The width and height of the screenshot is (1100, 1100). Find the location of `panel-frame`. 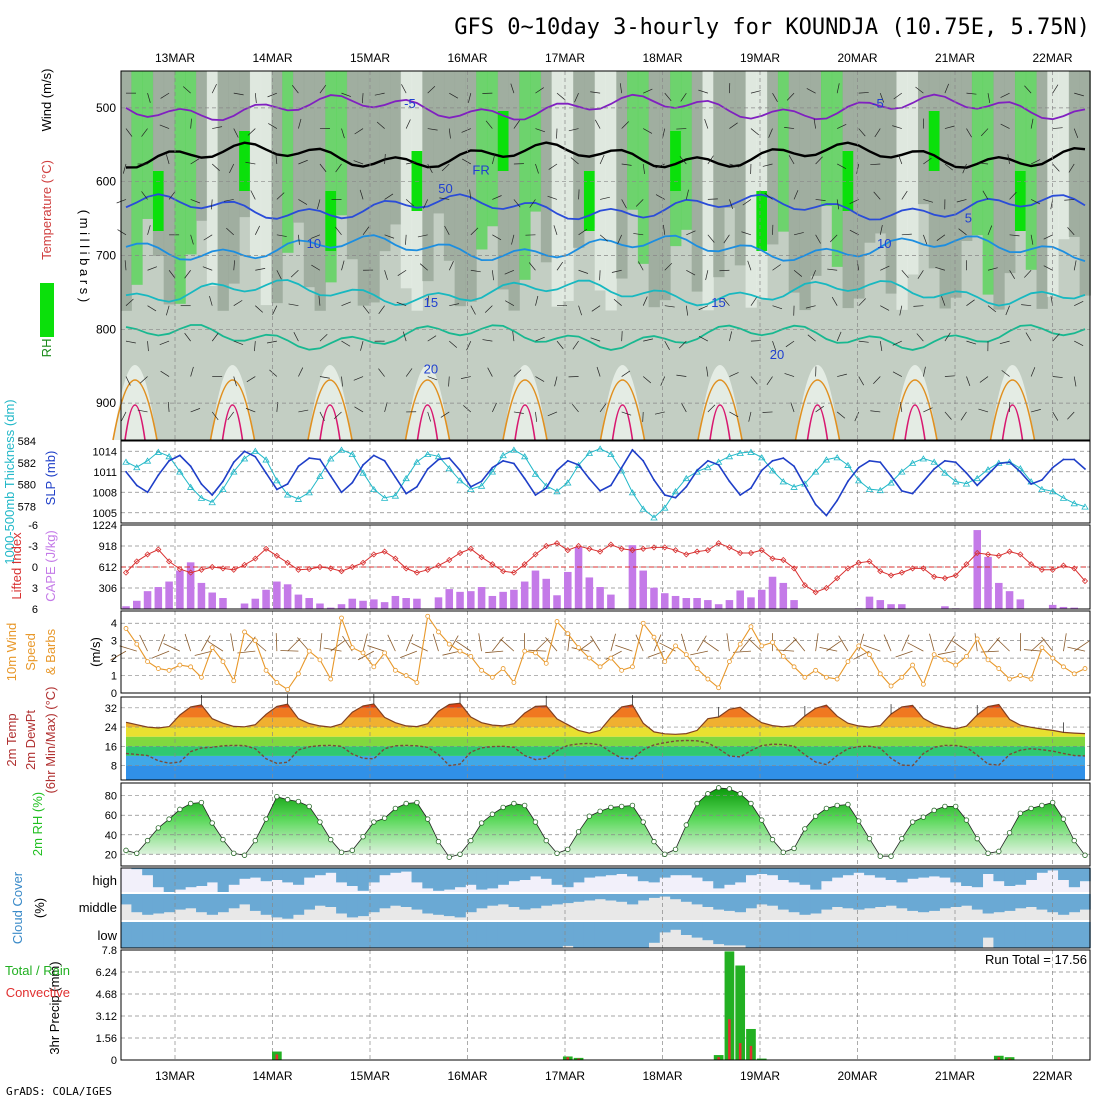

panel-frame is located at coordinates (605, 567).